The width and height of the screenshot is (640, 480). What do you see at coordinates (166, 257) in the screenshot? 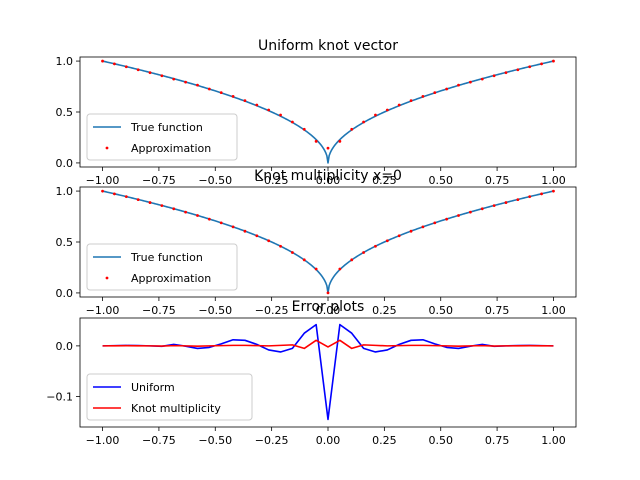
I see `legend-label: True function` at bounding box center [166, 257].